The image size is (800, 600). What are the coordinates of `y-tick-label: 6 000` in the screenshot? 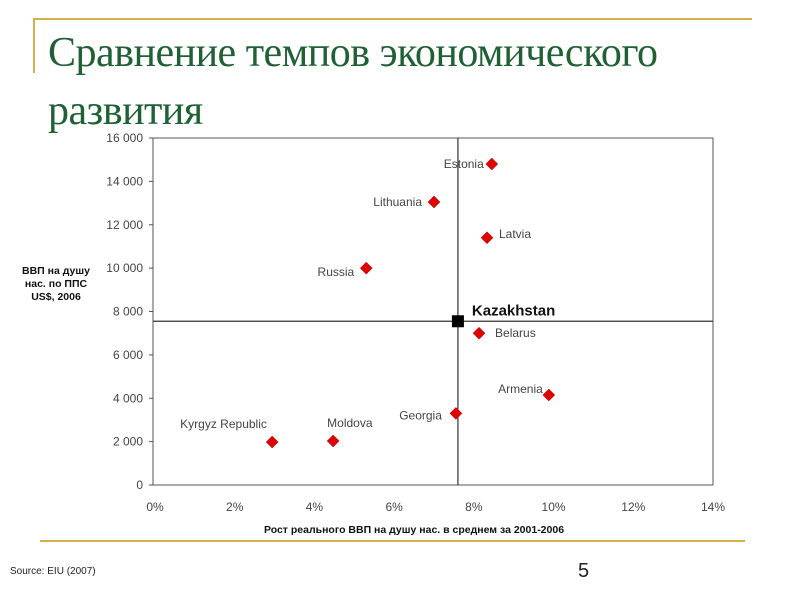 It's located at (128, 355).